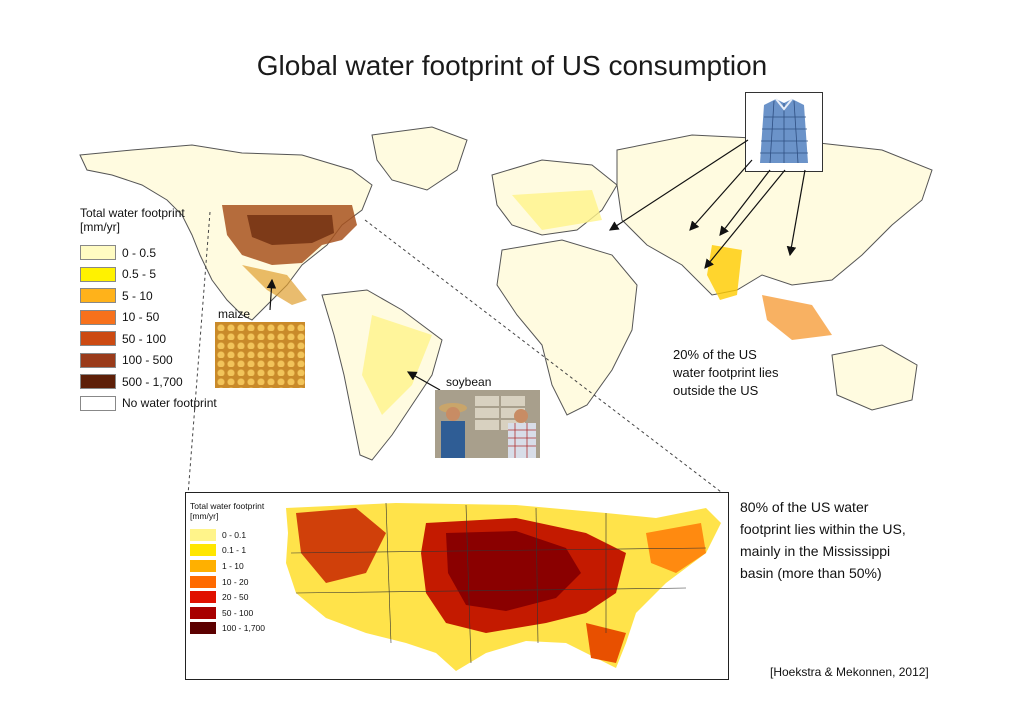  I want to click on asia, so click(774, 215).